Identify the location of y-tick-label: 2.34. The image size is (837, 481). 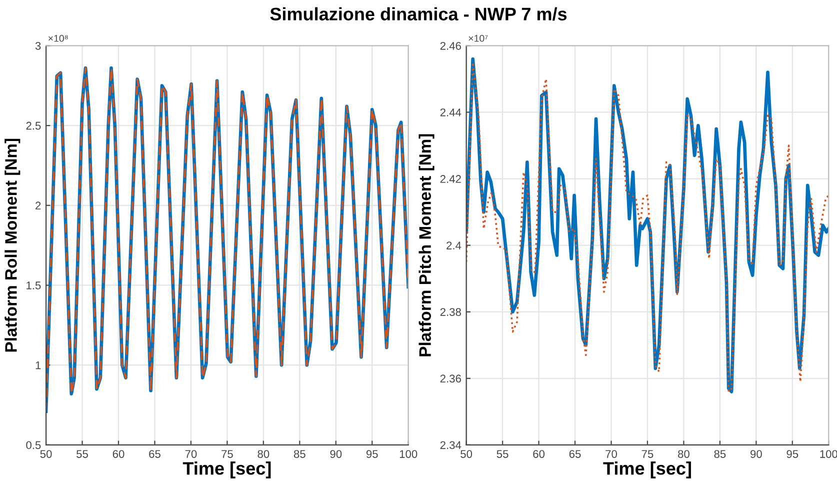
(451, 445).